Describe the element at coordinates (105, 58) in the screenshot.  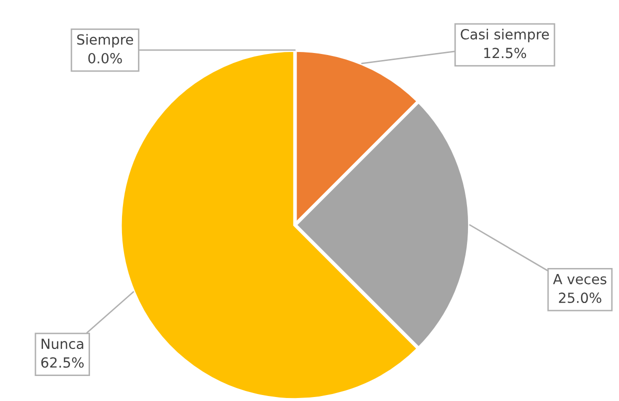
I see `text: 0.0%` at that location.